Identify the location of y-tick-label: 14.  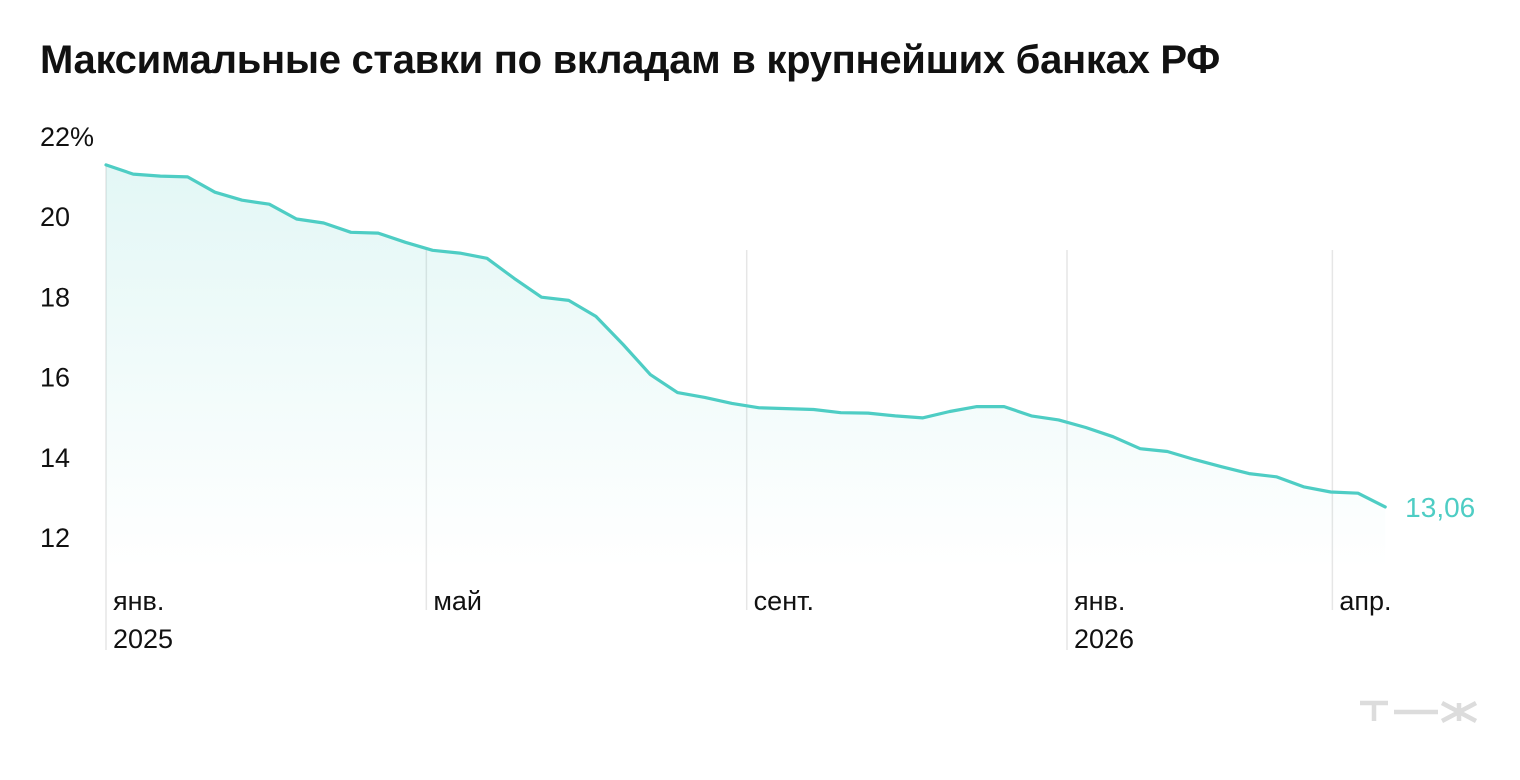
(55, 458).